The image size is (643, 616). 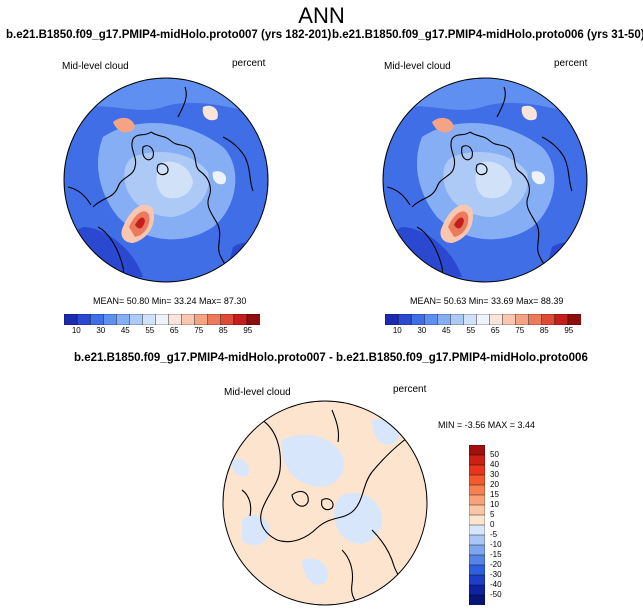 I want to click on left-colorbar-swatches, so click(x=162, y=319).